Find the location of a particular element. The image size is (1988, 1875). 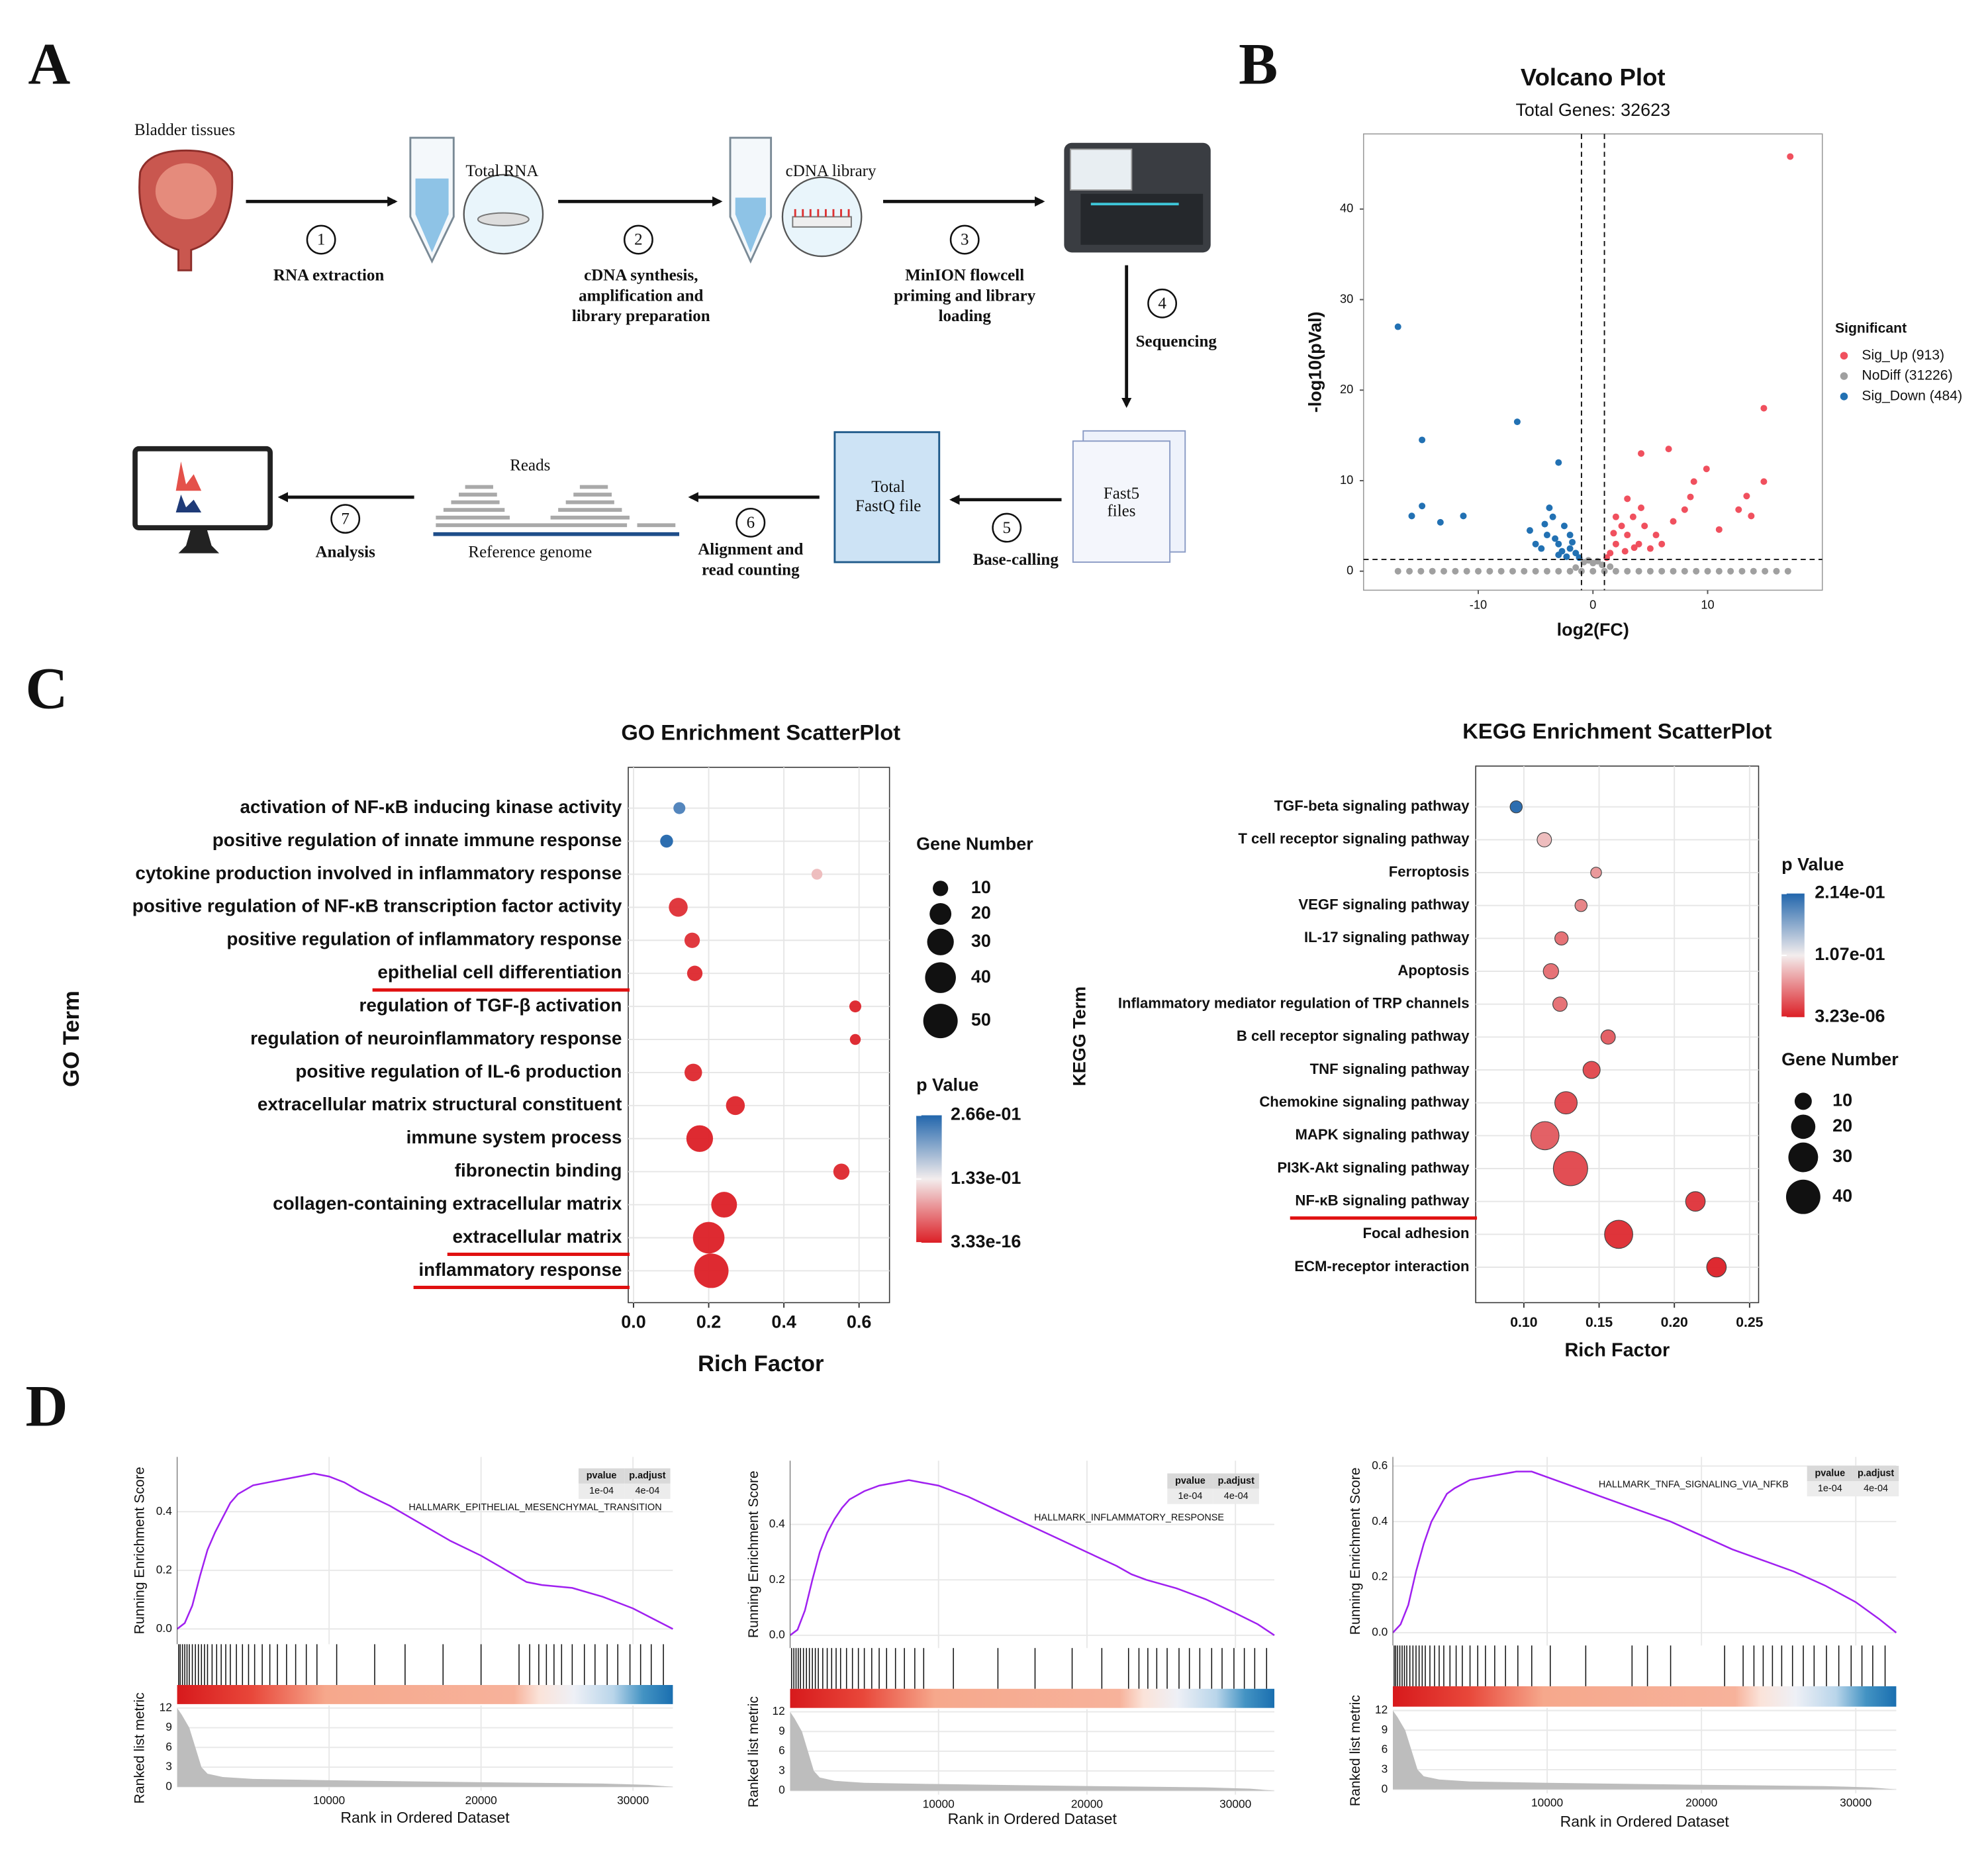

category-label: TNF signaling pathway is located at coordinates (1390, 1069).